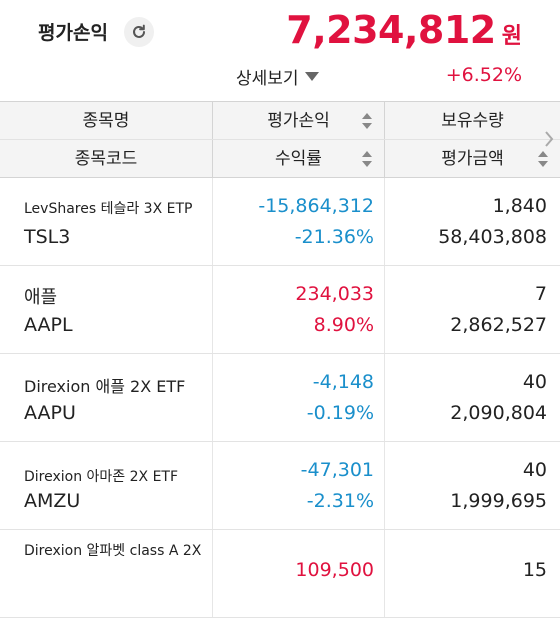  Describe the element at coordinates (340, 413) in the screenshot. I see `return-rate-value: -0.19%` at that location.